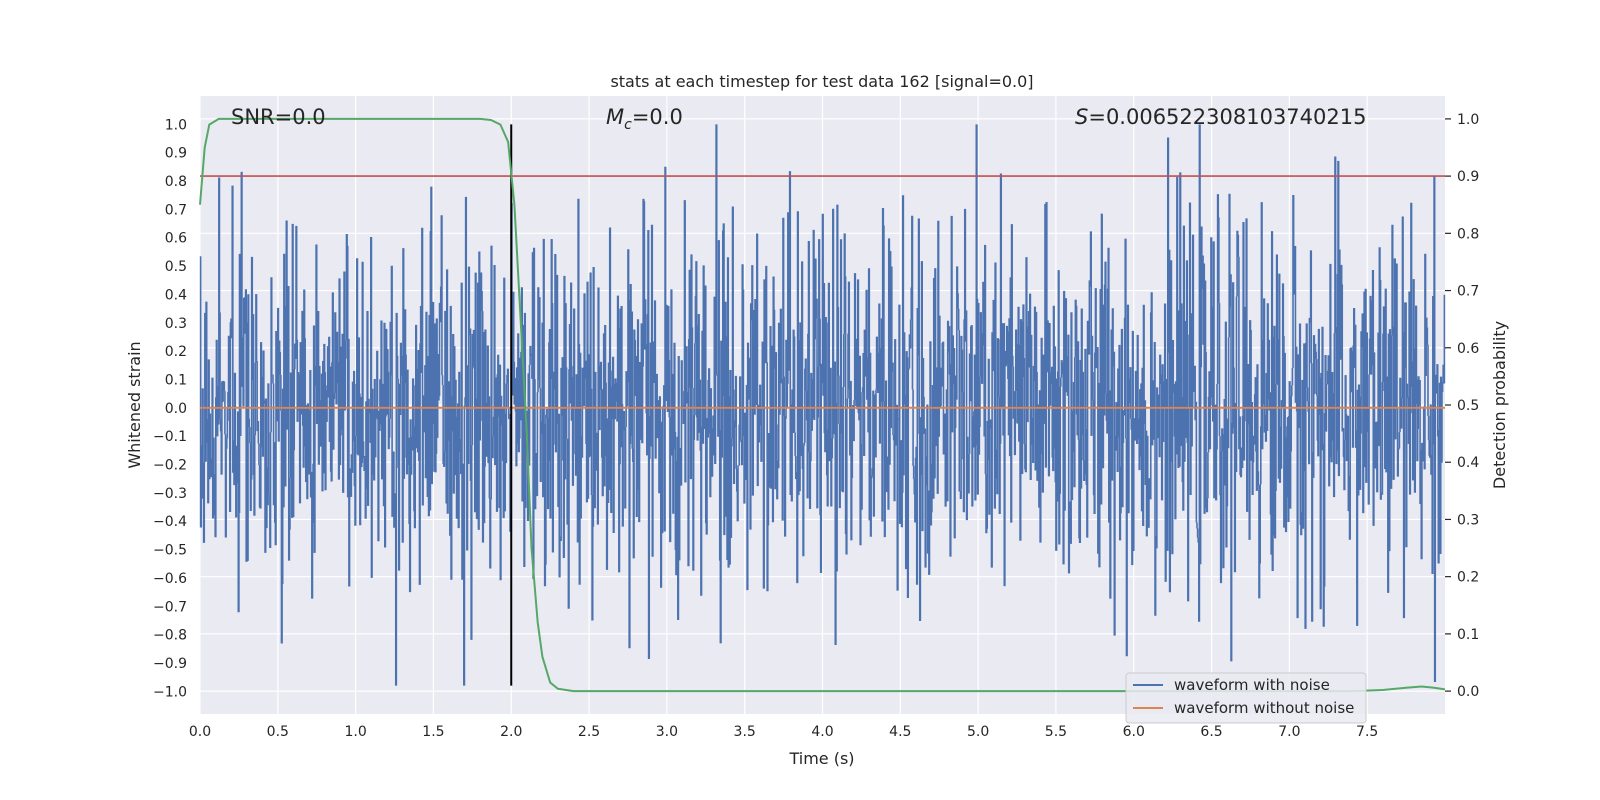  What do you see at coordinates (1264, 708) in the screenshot?
I see `legend-label-clean: waveform without noise` at bounding box center [1264, 708].